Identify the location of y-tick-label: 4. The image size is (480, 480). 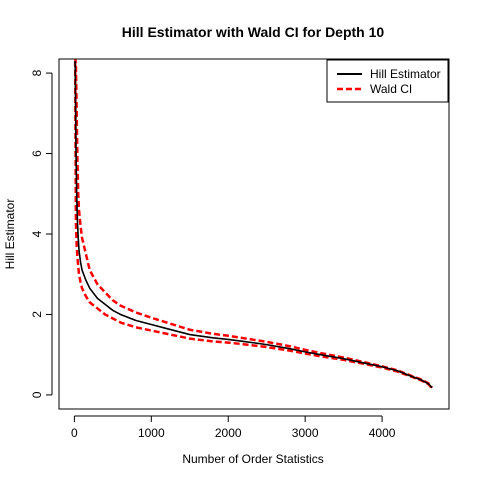
(37, 233).